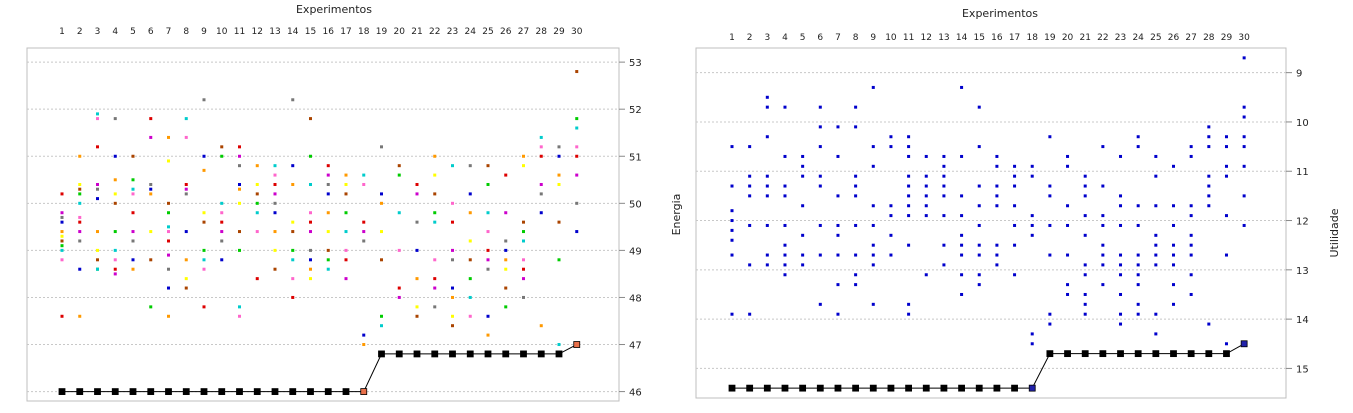  I want to click on x-tick-label: 2, so click(750, 38).